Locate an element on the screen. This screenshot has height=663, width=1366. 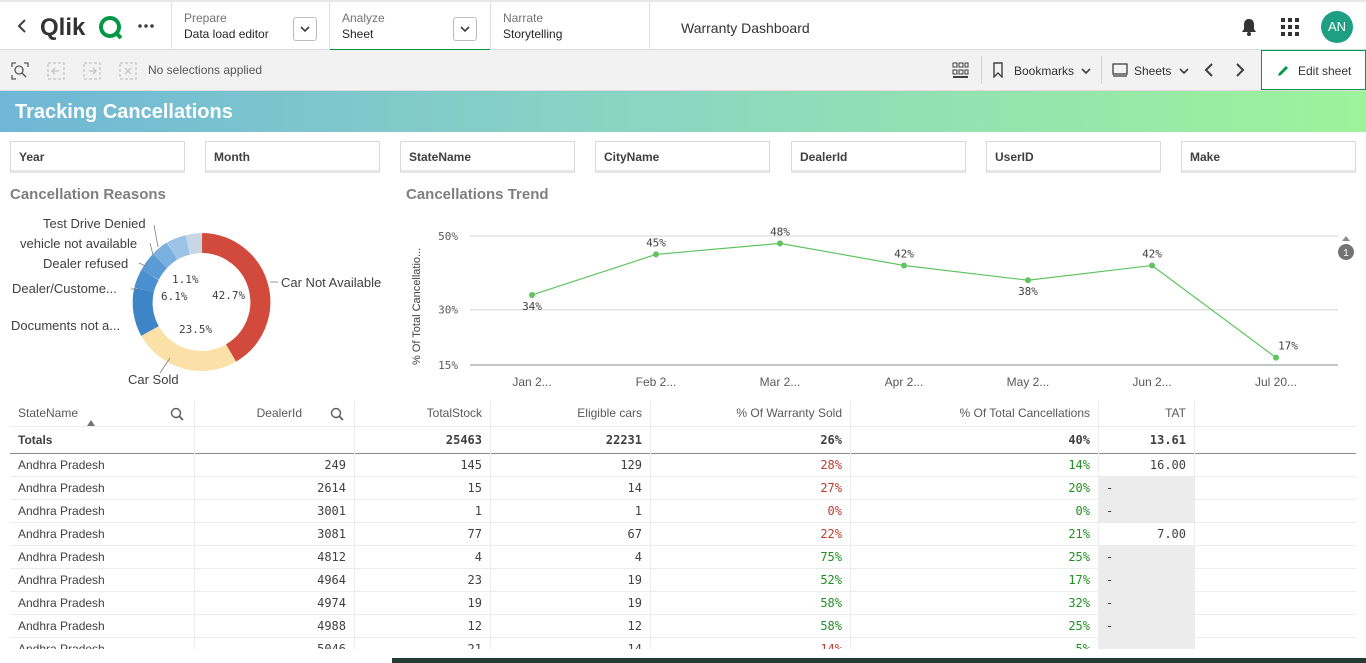
previous-sheet-icon is located at coordinates (1209, 70).